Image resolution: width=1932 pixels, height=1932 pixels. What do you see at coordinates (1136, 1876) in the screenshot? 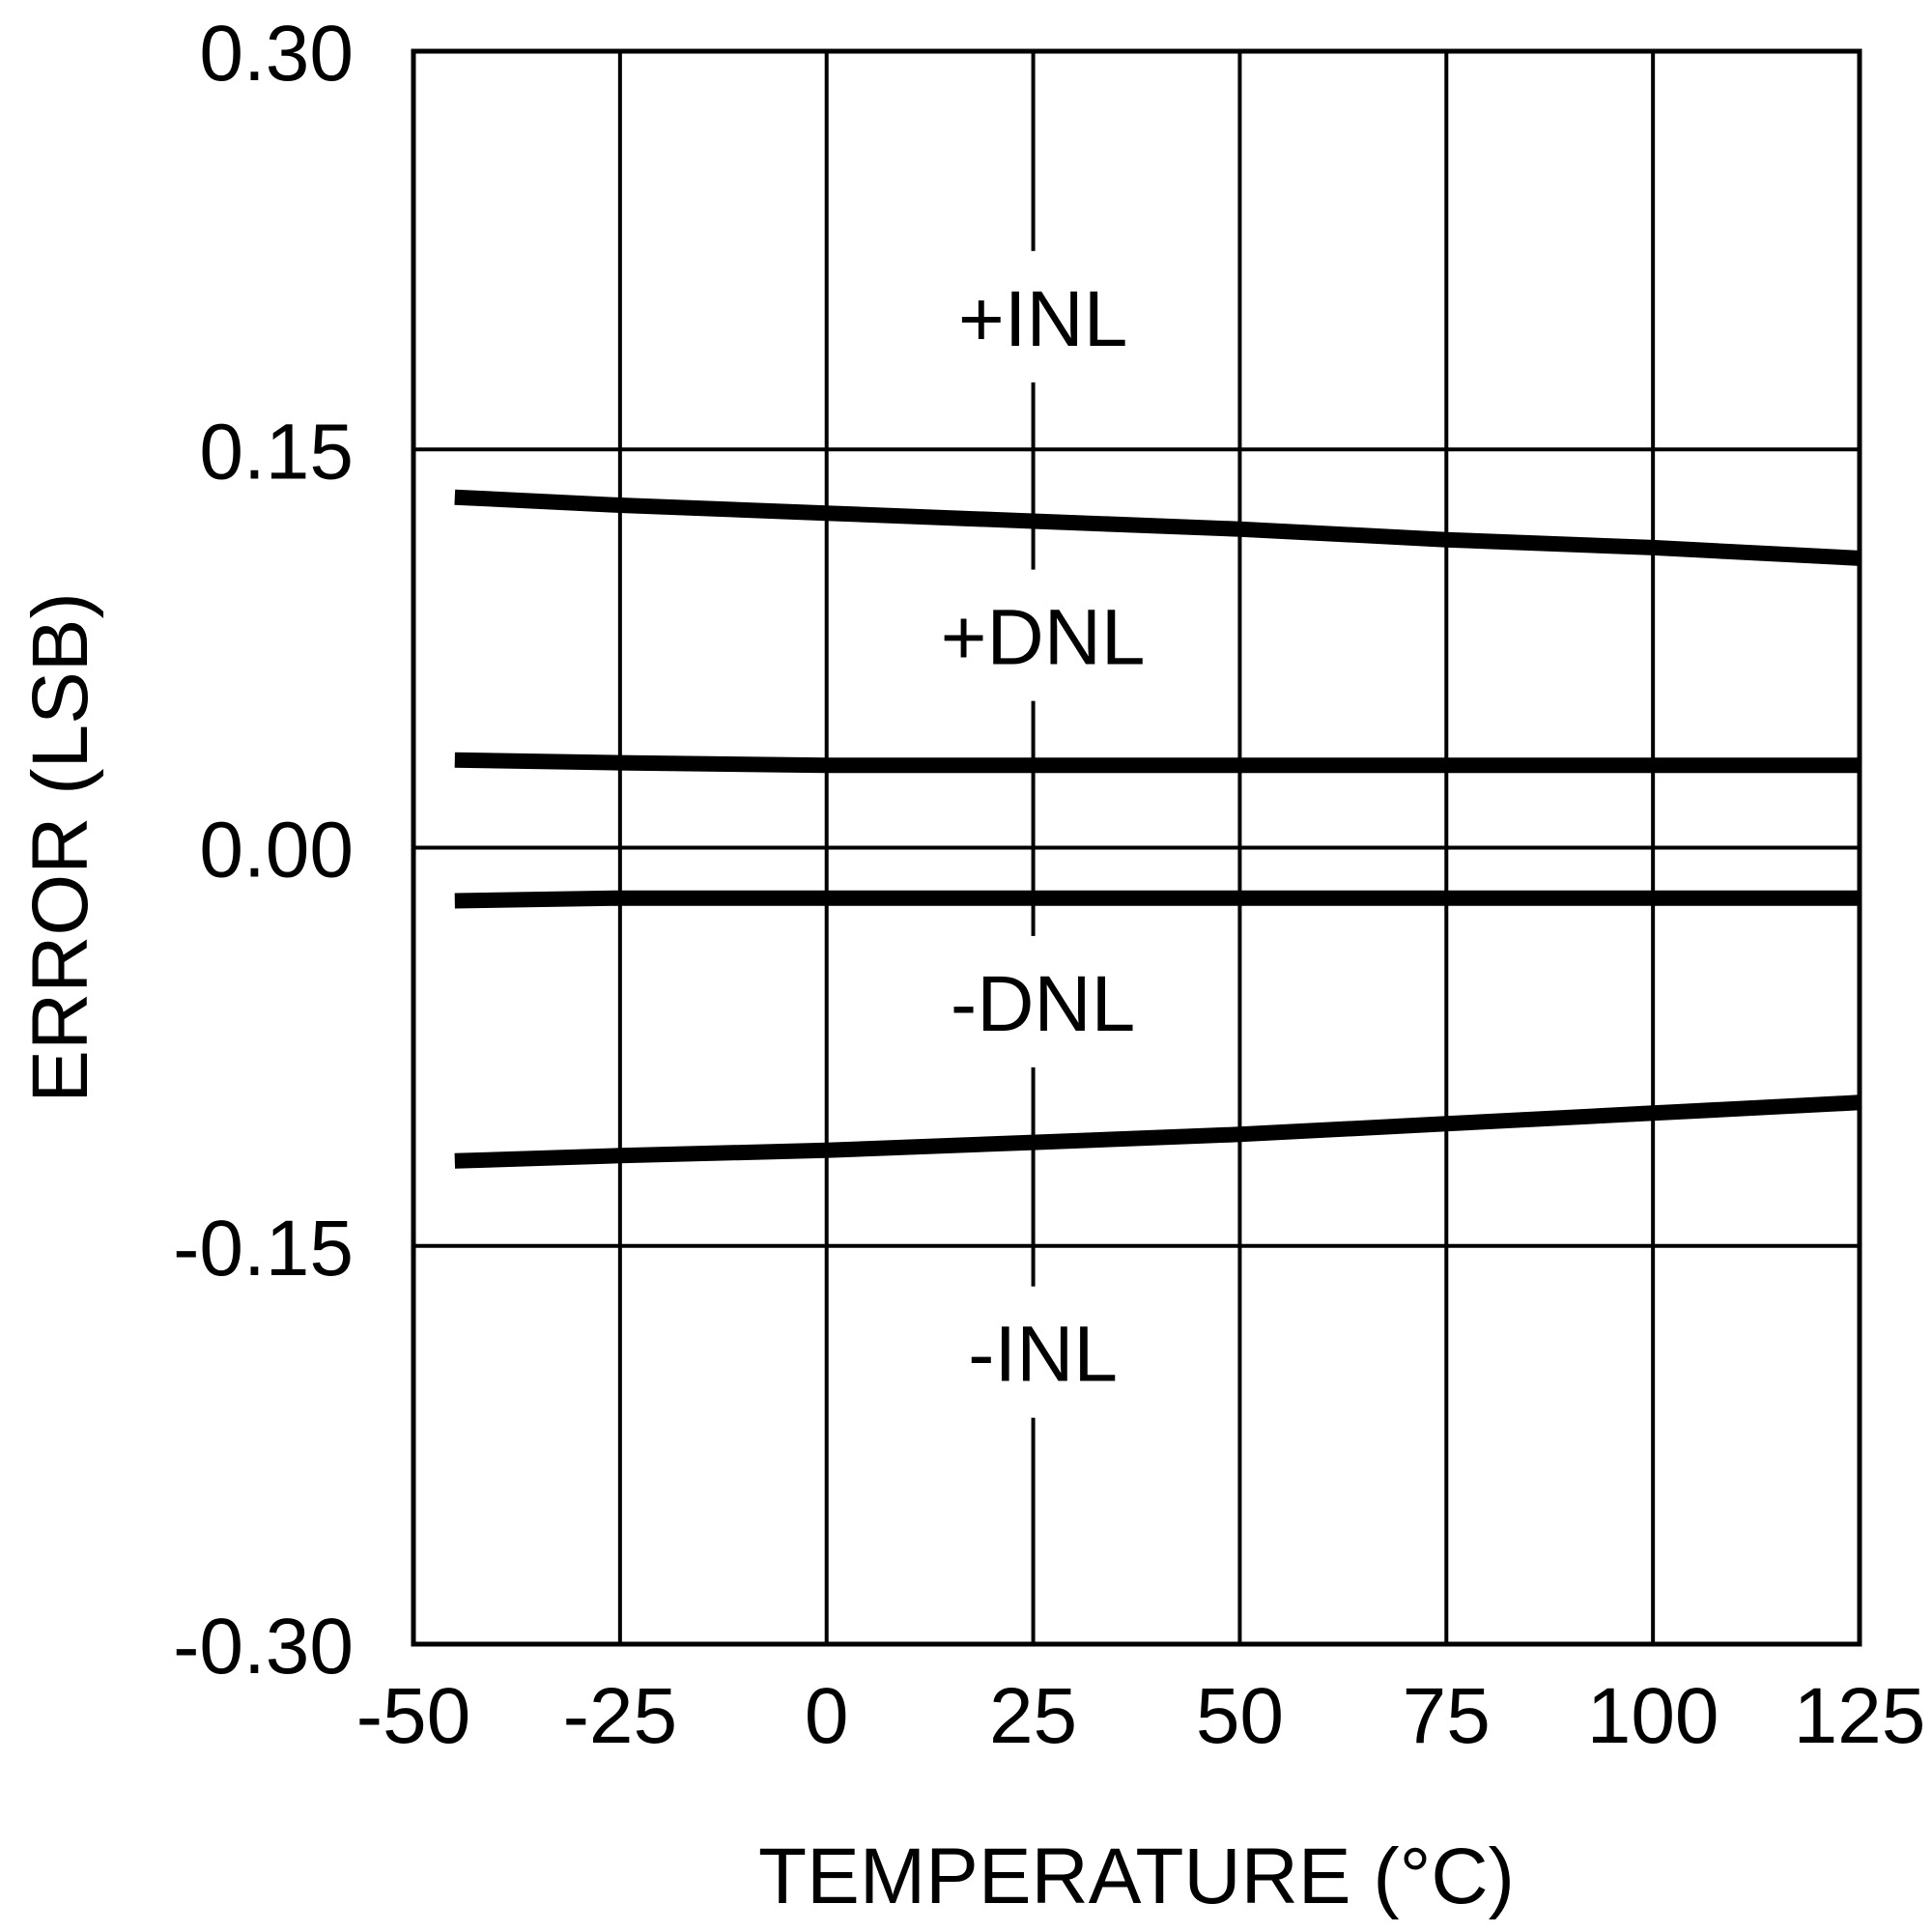
I see `x-axis-title: TEMPERATURE (°C)` at bounding box center [1136, 1876].